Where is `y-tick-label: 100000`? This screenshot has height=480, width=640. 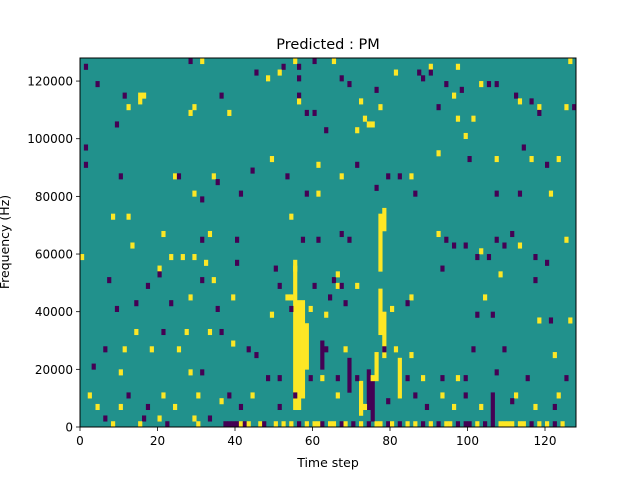
y-tick-label: 100000 is located at coordinates (50, 139).